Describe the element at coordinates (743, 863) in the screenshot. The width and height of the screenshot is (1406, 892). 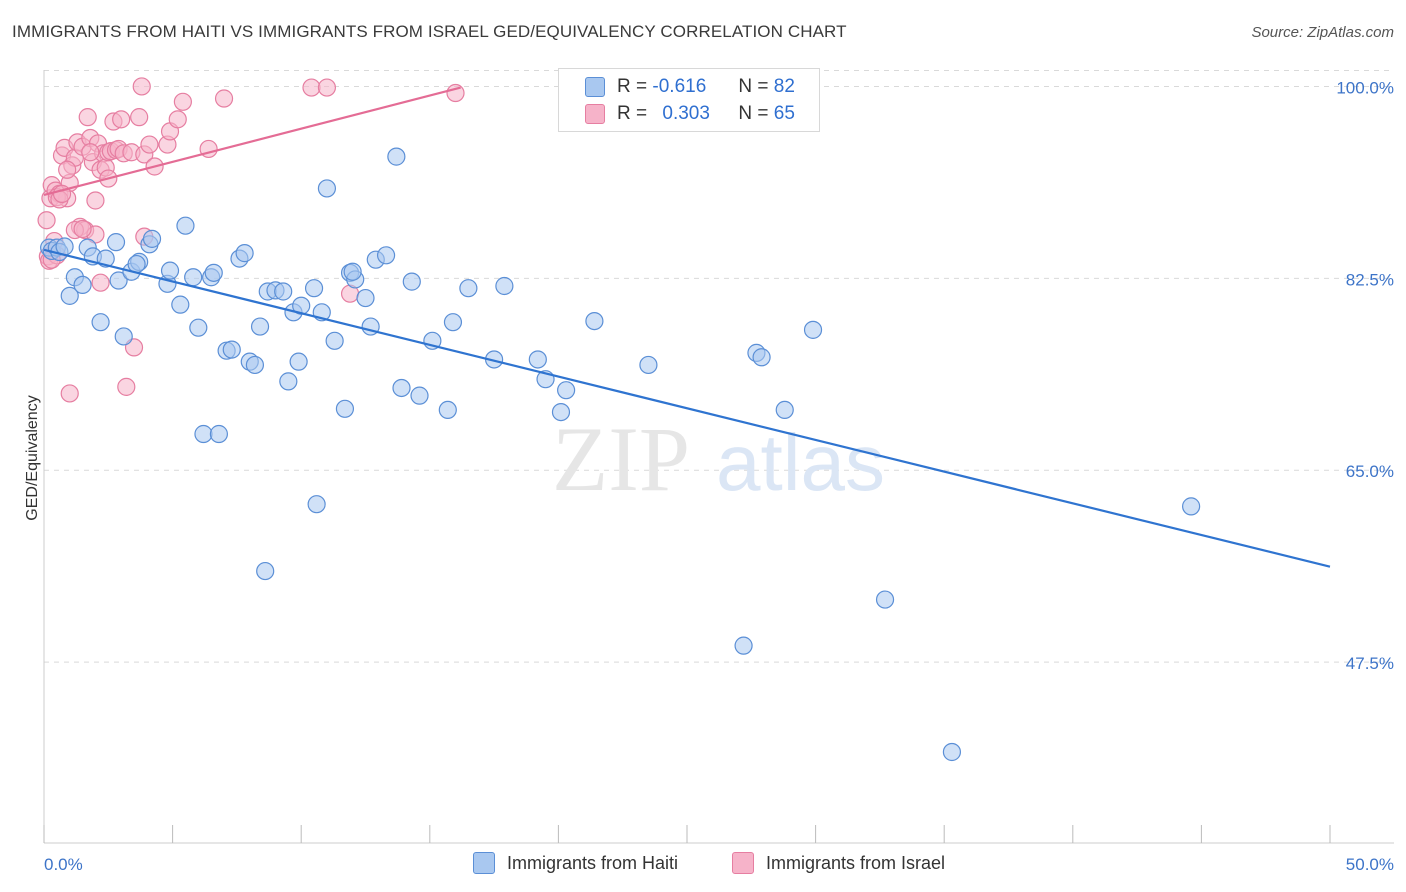
I see `israel-legend-swatch` at that location.